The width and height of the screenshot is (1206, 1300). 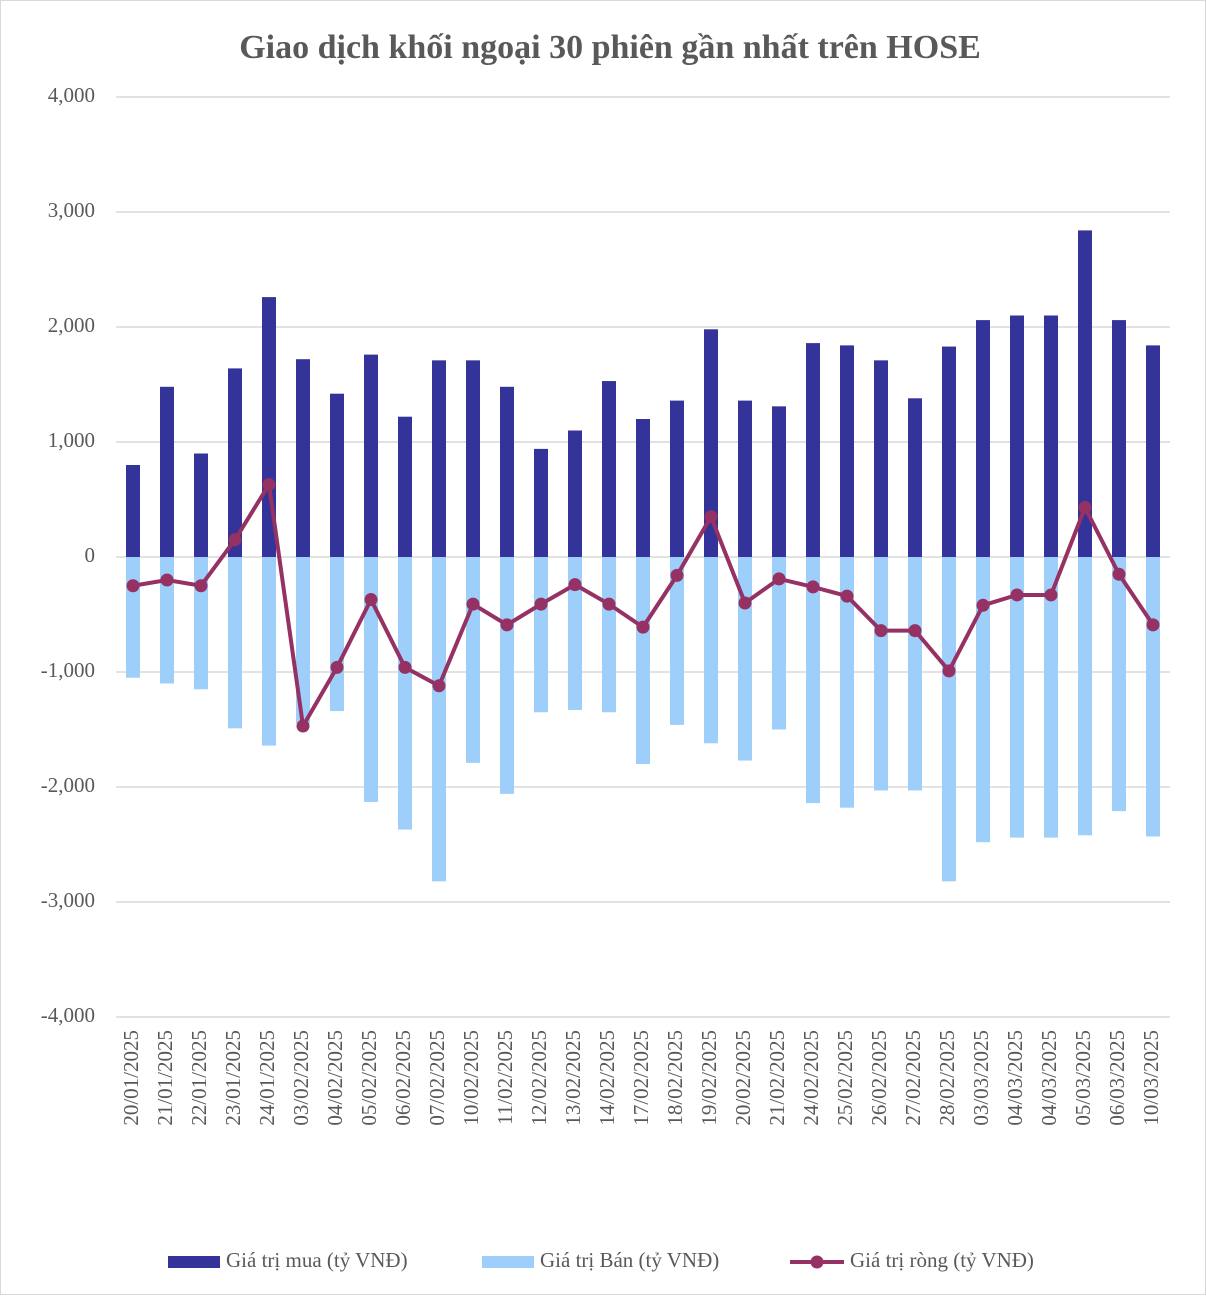 I want to click on x-tick-label: 10/03/2025, so click(x=1151, y=1078).